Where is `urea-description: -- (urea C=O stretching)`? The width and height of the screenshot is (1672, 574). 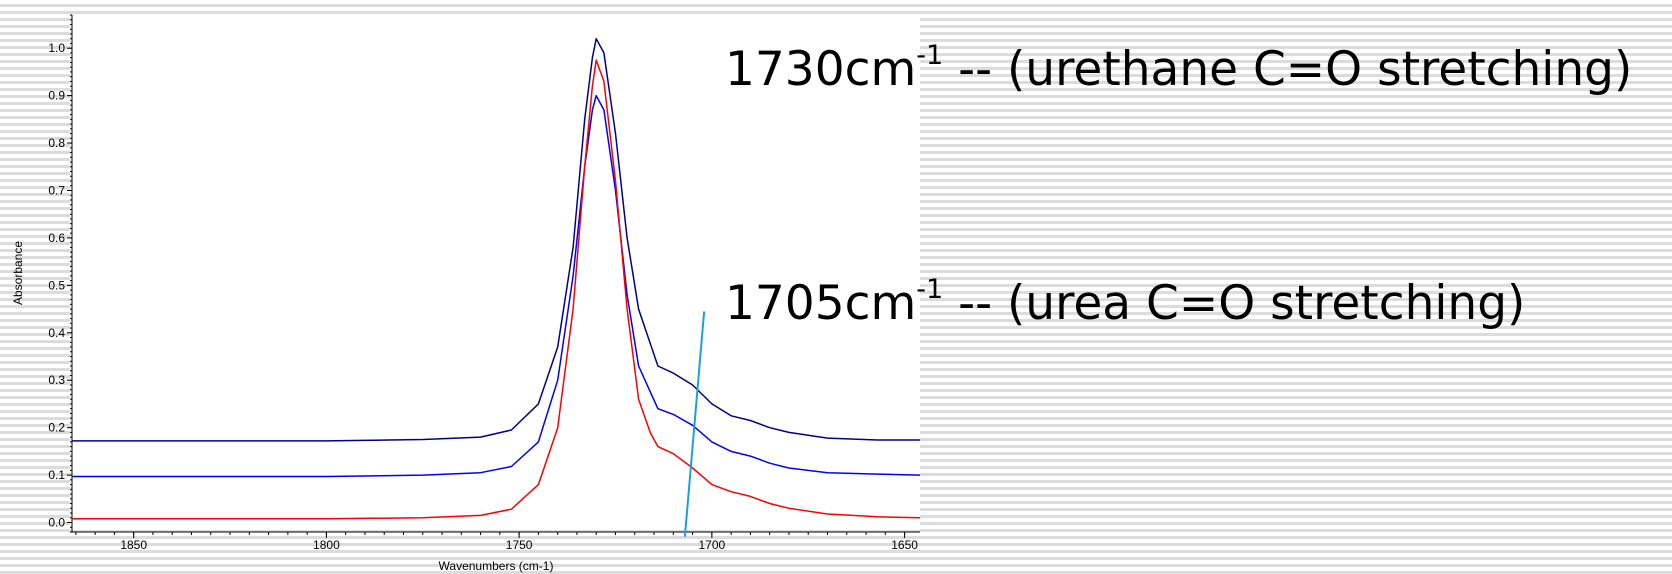 urea-description: -- (urea C=O stretching) is located at coordinates (1234, 303).